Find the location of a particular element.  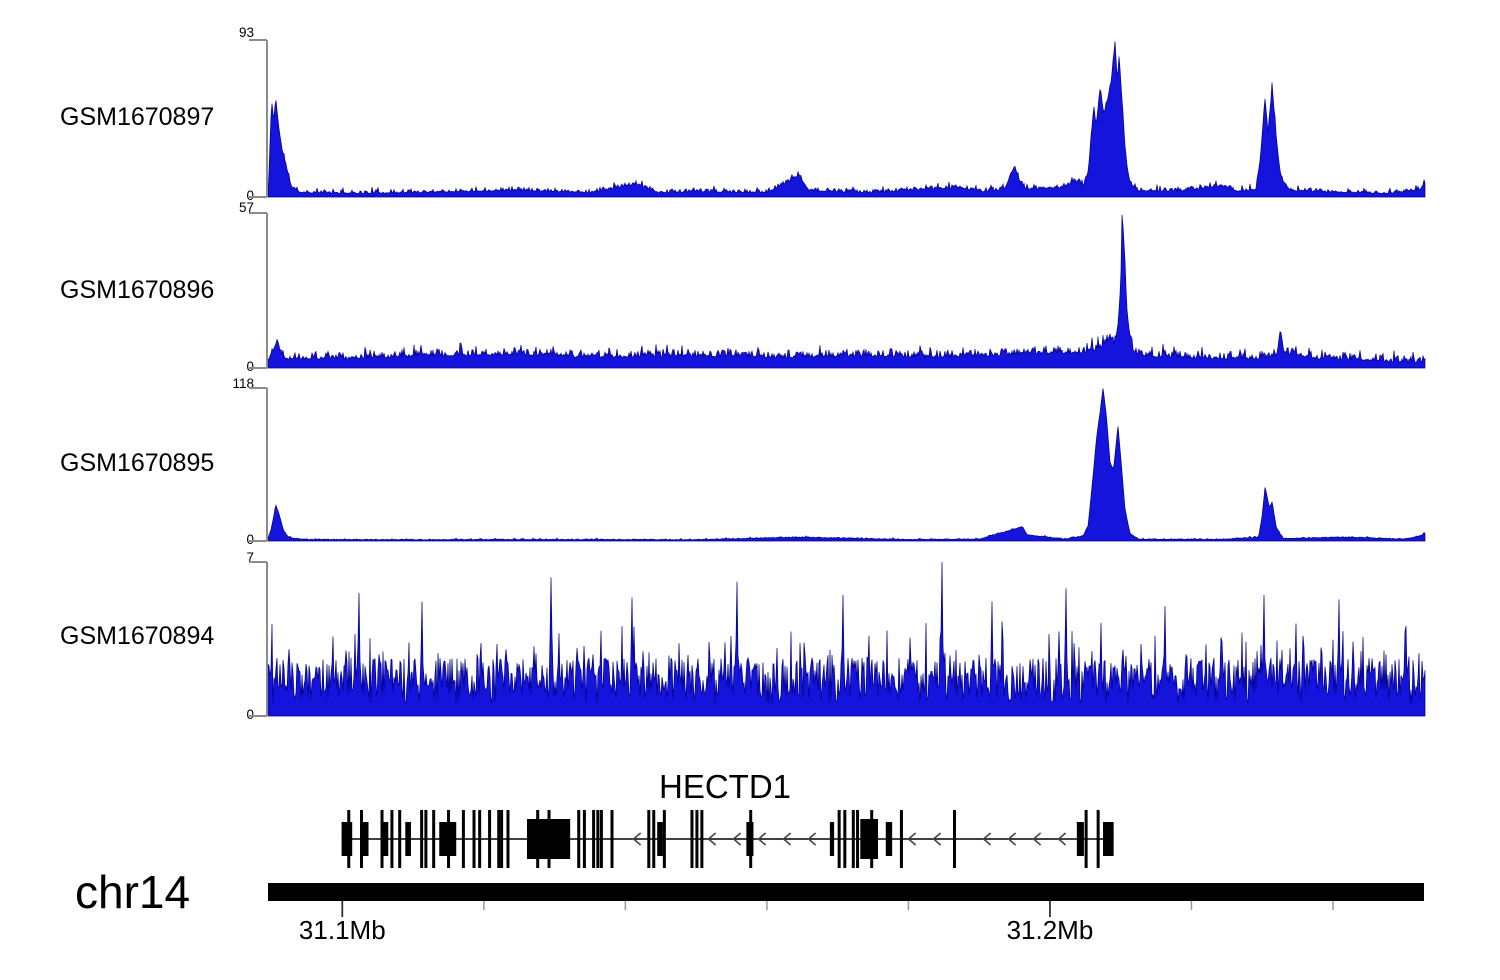

gene-model-layer is located at coordinates (727, 839).